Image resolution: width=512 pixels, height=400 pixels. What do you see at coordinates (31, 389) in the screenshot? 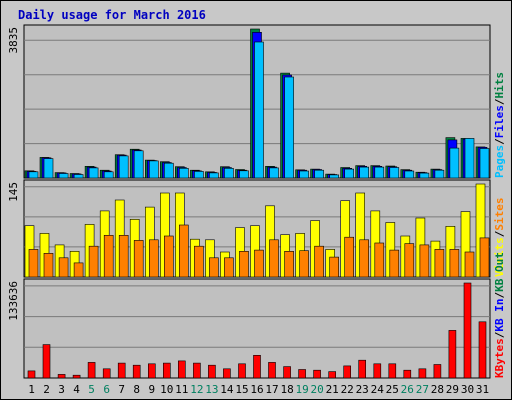
I see `x-tick-label-1: 1` at bounding box center [31, 389].